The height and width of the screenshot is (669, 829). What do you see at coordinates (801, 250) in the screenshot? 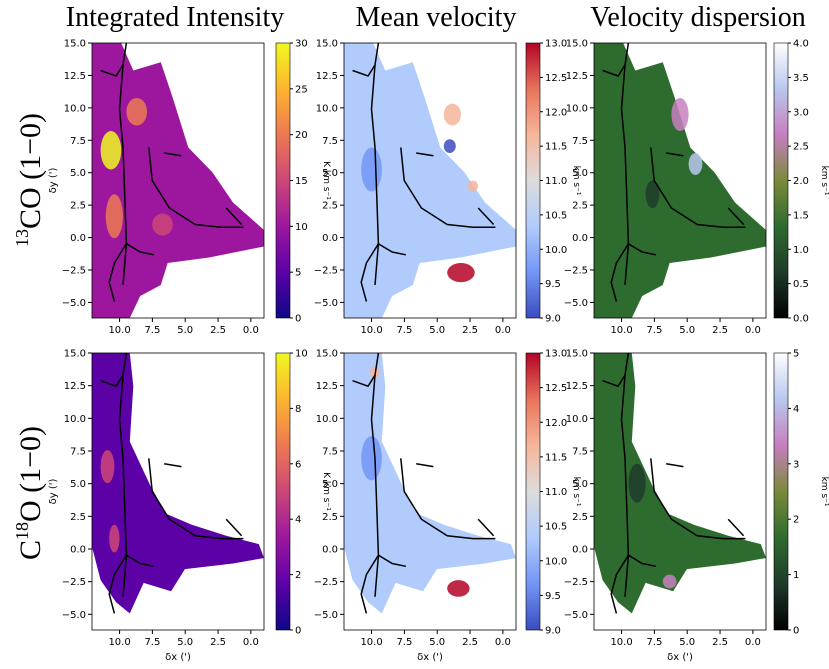
I see `colorbar-tick-label: 1.0` at bounding box center [801, 250].